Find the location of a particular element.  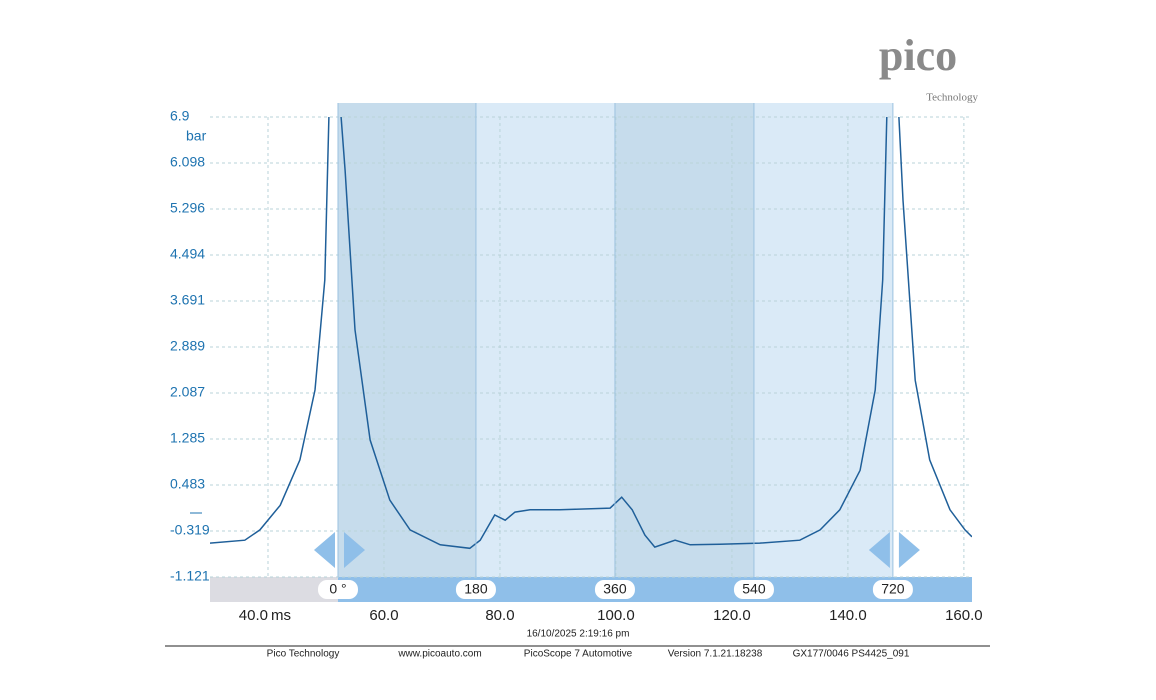

y-tick-label: 4.494 is located at coordinates (187, 254).